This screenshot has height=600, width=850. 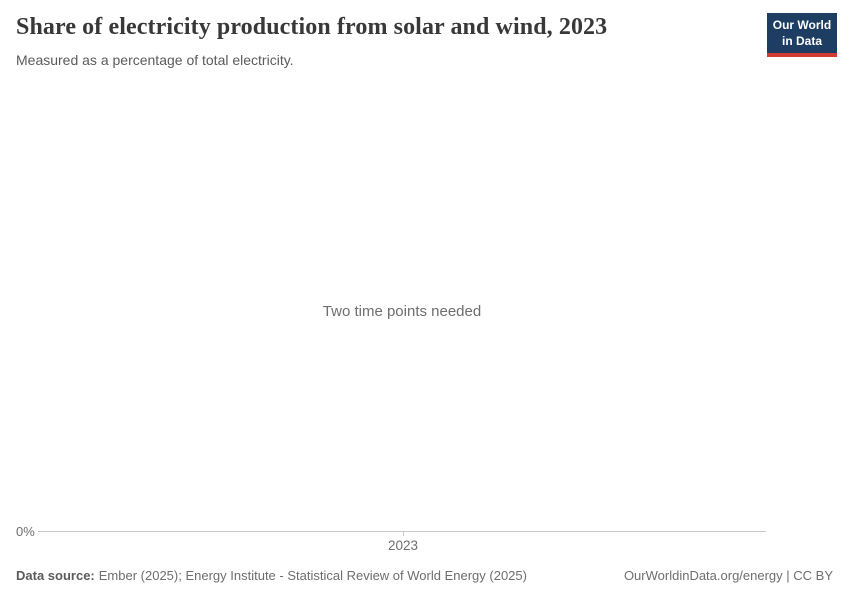 I want to click on x-axis-tick-mark, so click(x=403, y=533).